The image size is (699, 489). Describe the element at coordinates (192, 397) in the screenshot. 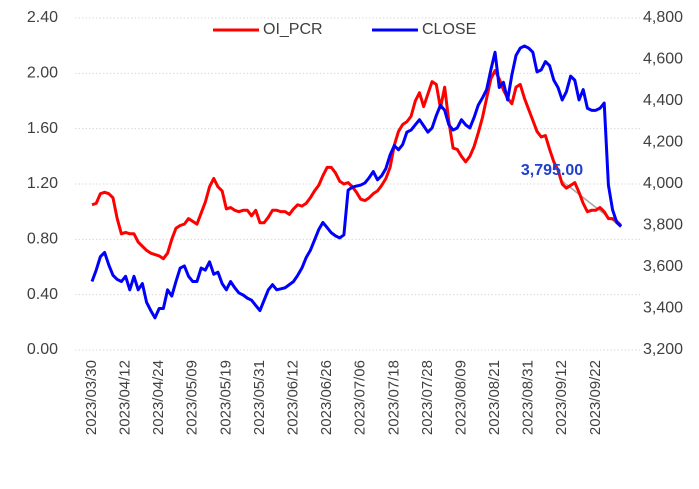

I see `x-tick-label: 2023/05/09` at that location.